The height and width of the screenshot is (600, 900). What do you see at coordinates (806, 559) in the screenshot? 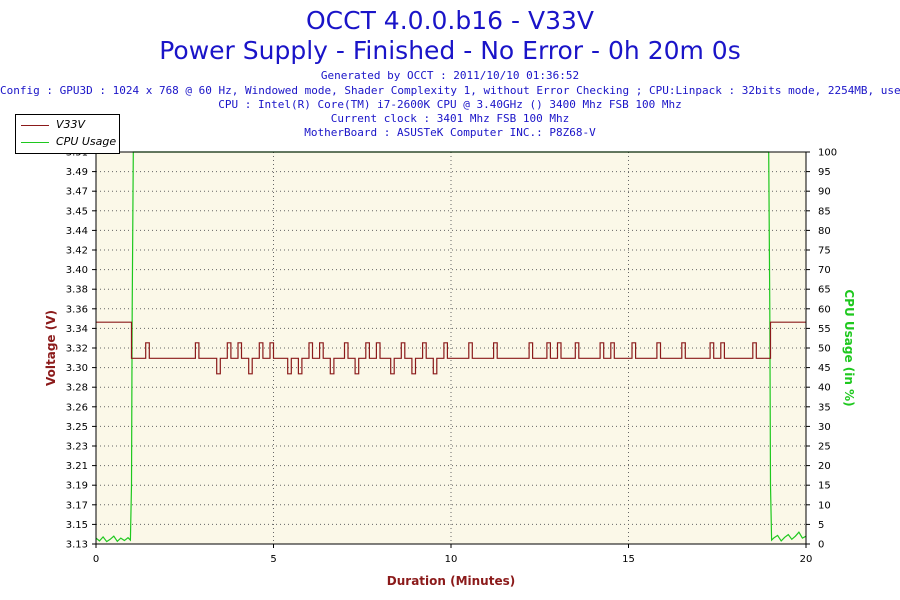
I see `x-tick-label: 20` at bounding box center [806, 559].